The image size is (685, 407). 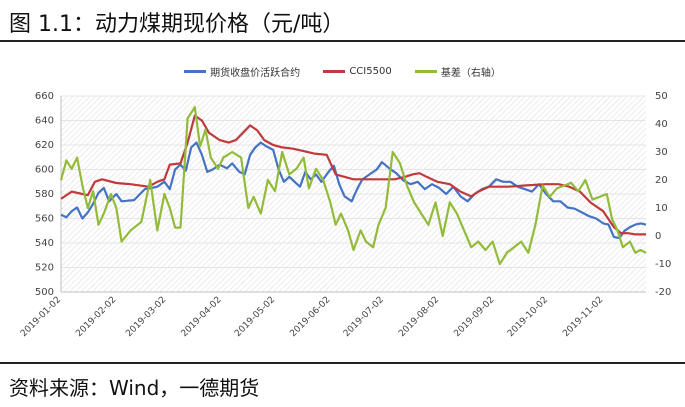 I want to click on legend-item-cci5500: CCI5500, so click(x=357, y=71).